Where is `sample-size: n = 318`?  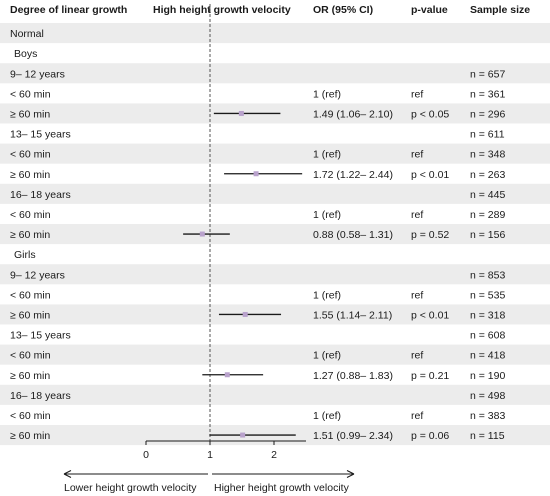 sample-size: n = 318 is located at coordinates (487, 315).